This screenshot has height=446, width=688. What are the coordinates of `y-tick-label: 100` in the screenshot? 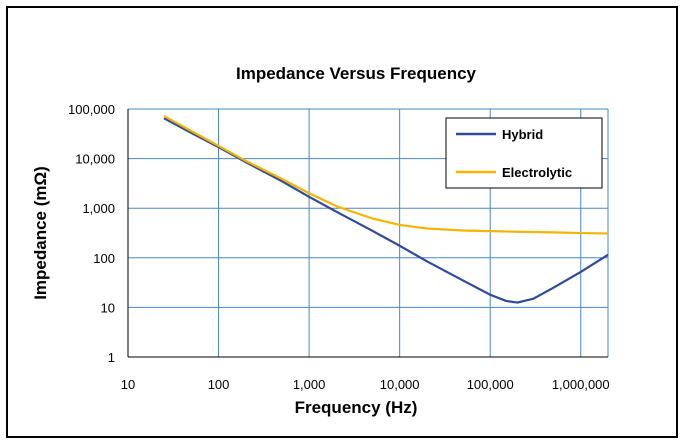 It's located at (104, 258).